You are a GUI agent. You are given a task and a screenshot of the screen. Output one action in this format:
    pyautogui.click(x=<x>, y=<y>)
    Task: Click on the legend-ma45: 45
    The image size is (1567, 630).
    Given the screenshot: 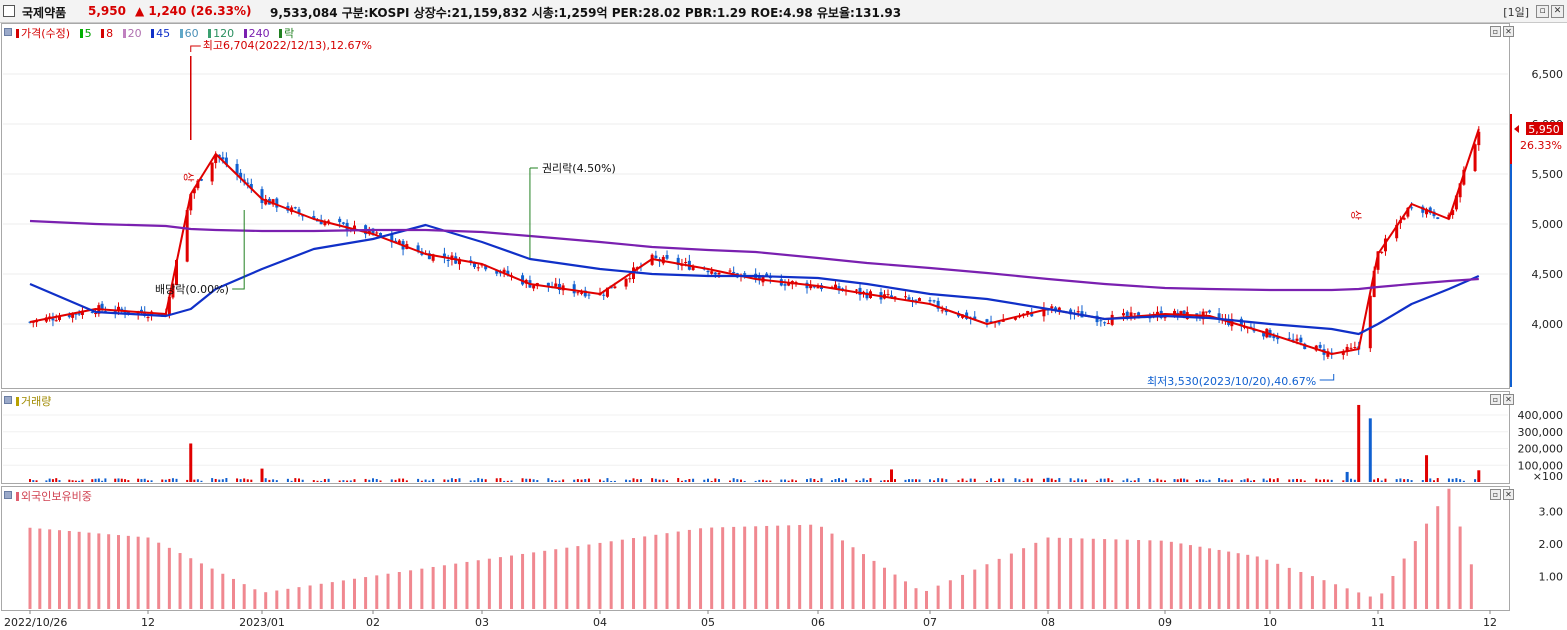 What is the action you would take?
    pyautogui.click(x=162, y=33)
    